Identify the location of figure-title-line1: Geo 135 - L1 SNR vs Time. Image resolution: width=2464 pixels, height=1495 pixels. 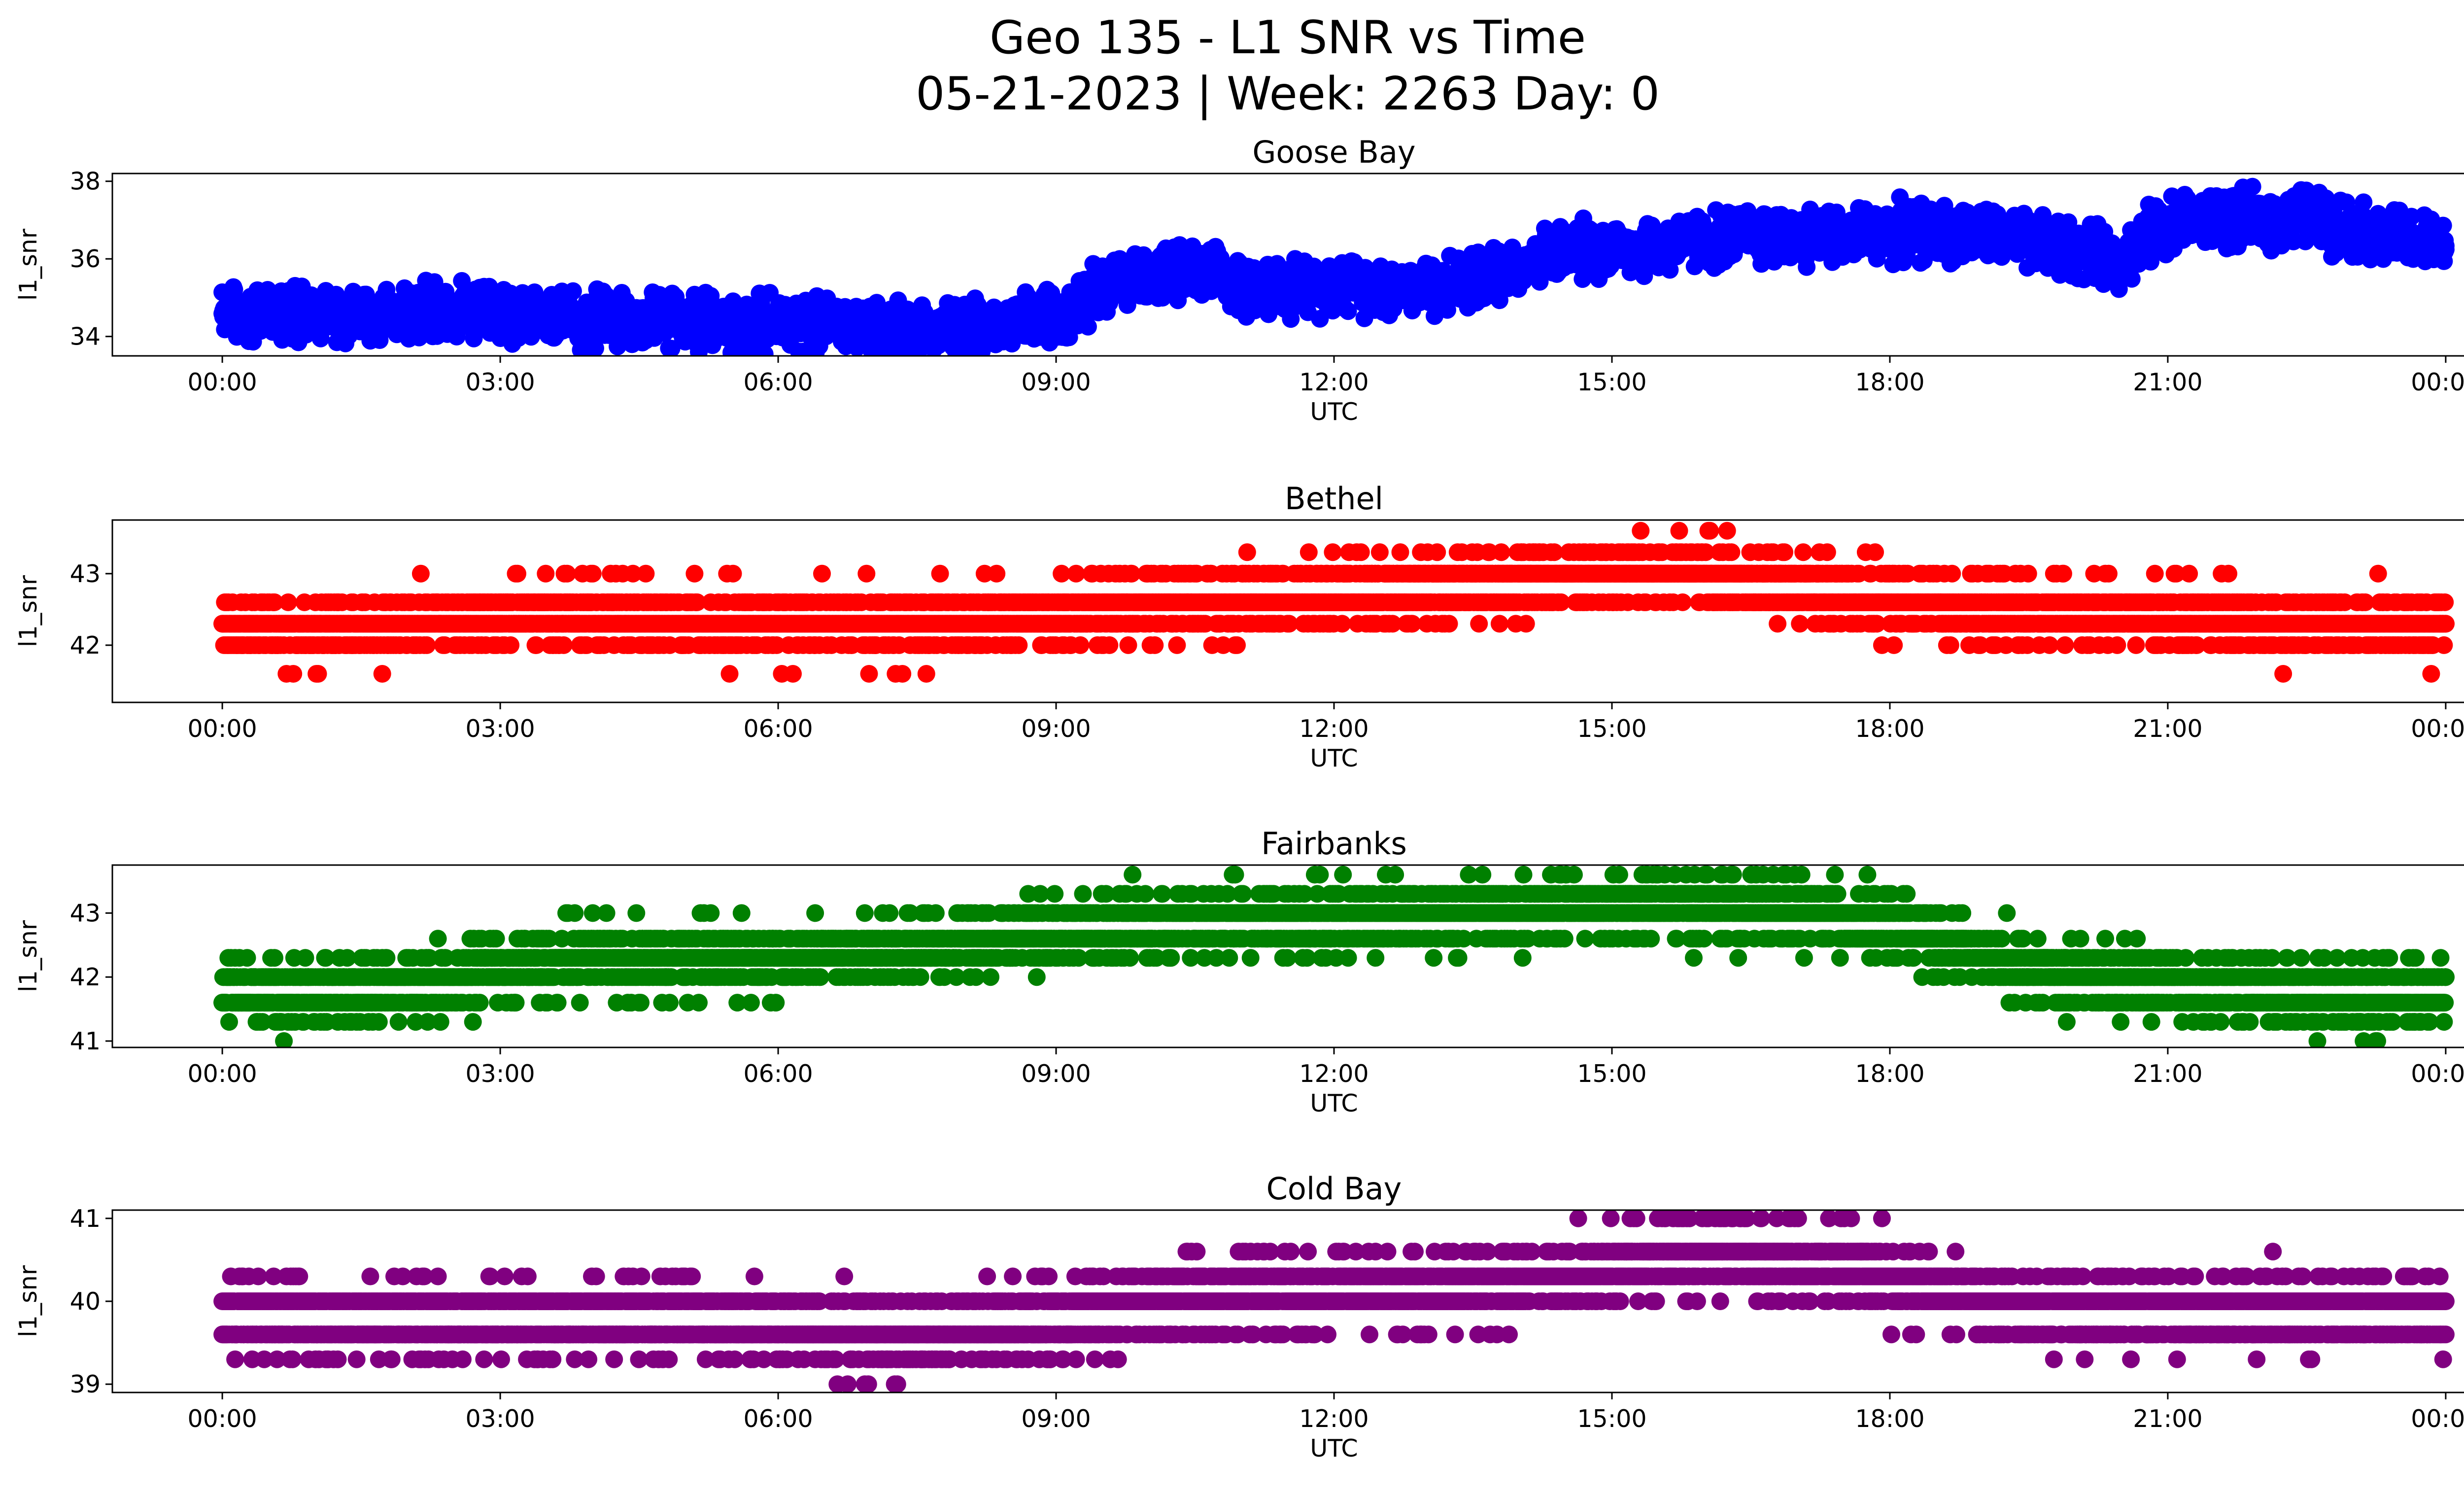
(1288, 37).